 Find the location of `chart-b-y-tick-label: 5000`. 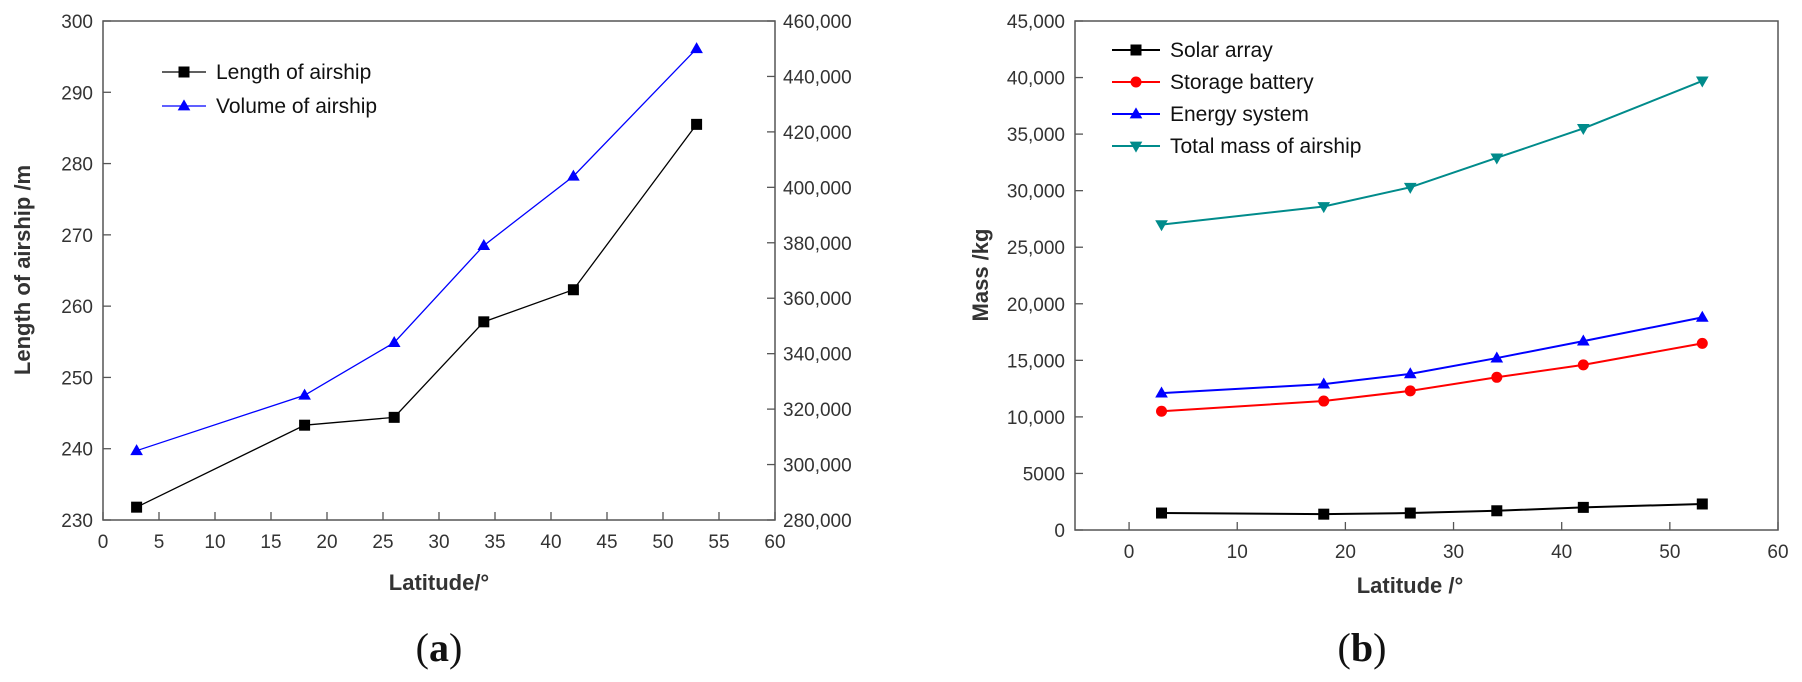

chart-b-y-tick-label: 5000 is located at coordinates (1044, 474).